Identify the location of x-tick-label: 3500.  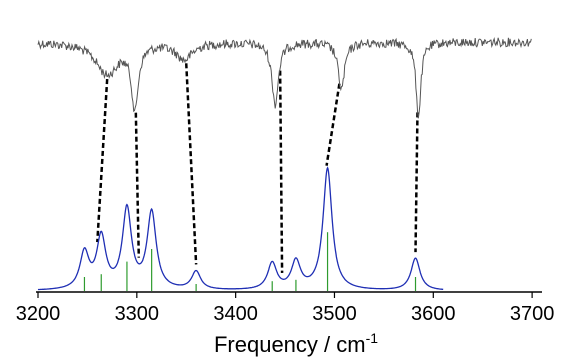
(334, 314).